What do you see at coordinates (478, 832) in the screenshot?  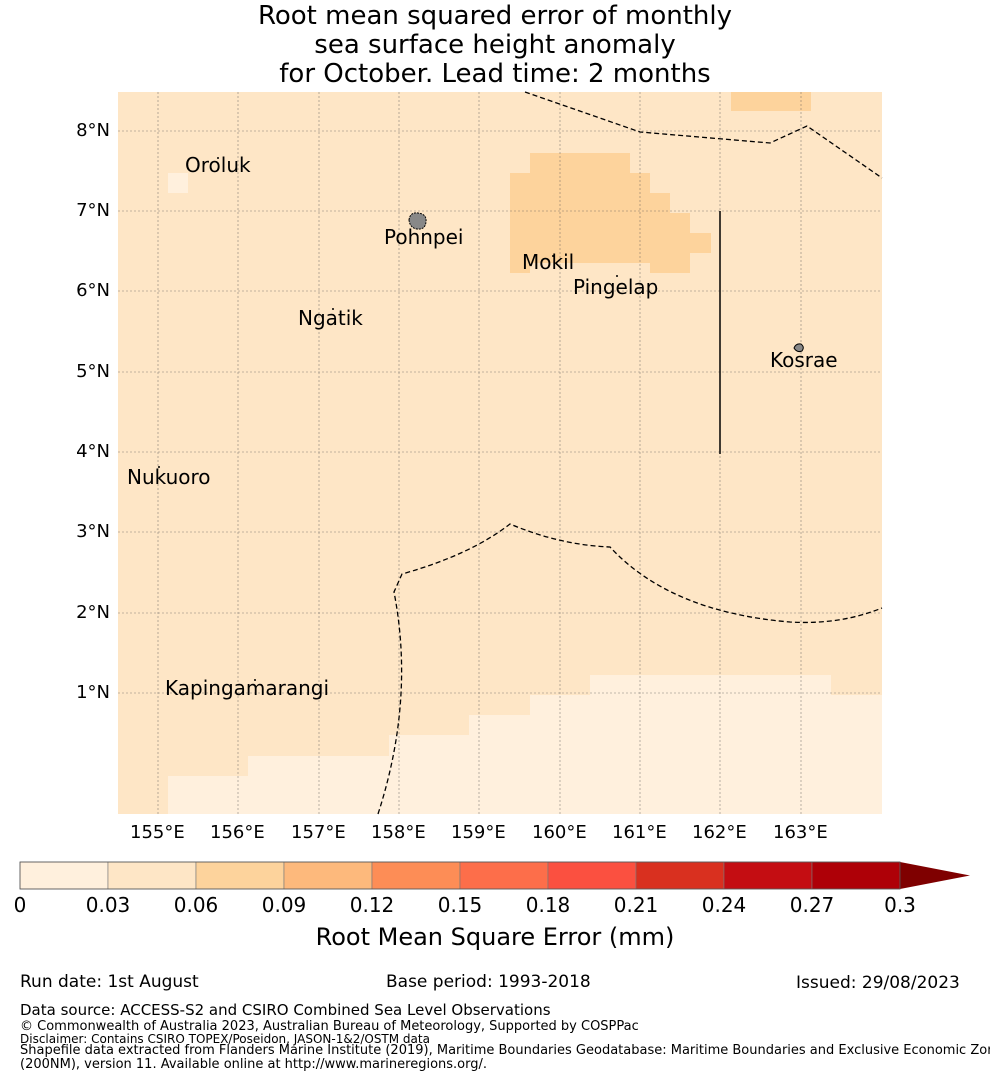 I see `lon-label-159e: 159°E` at bounding box center [478, 832].